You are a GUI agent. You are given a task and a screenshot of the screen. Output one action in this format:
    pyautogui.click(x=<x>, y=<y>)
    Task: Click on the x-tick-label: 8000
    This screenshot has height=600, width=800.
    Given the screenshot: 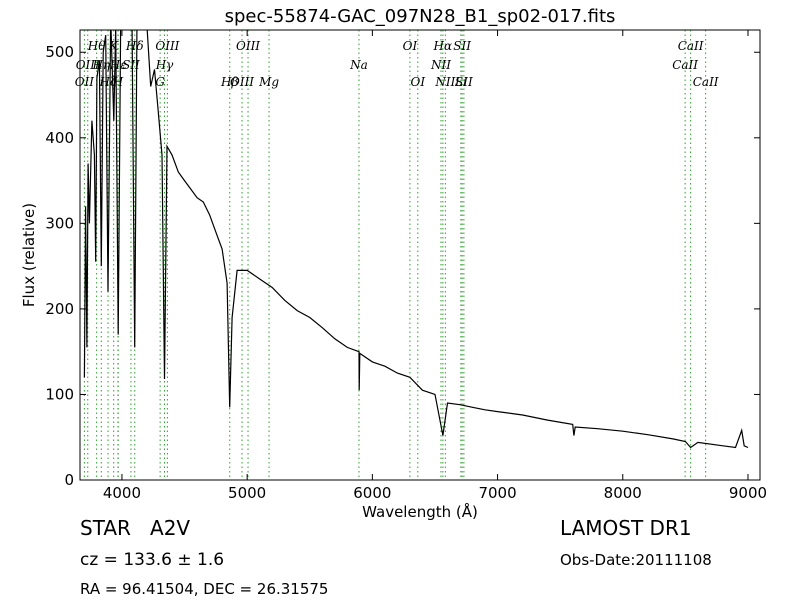 What is the action you would take?
    pyautogui.click(x=623, y=493)
    